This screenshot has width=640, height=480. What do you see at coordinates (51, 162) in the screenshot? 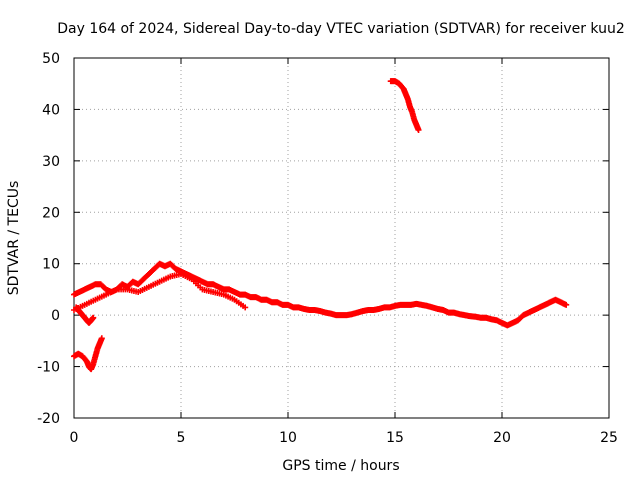
I see `y-tick-label: 30` at bounding box center [51, 162].